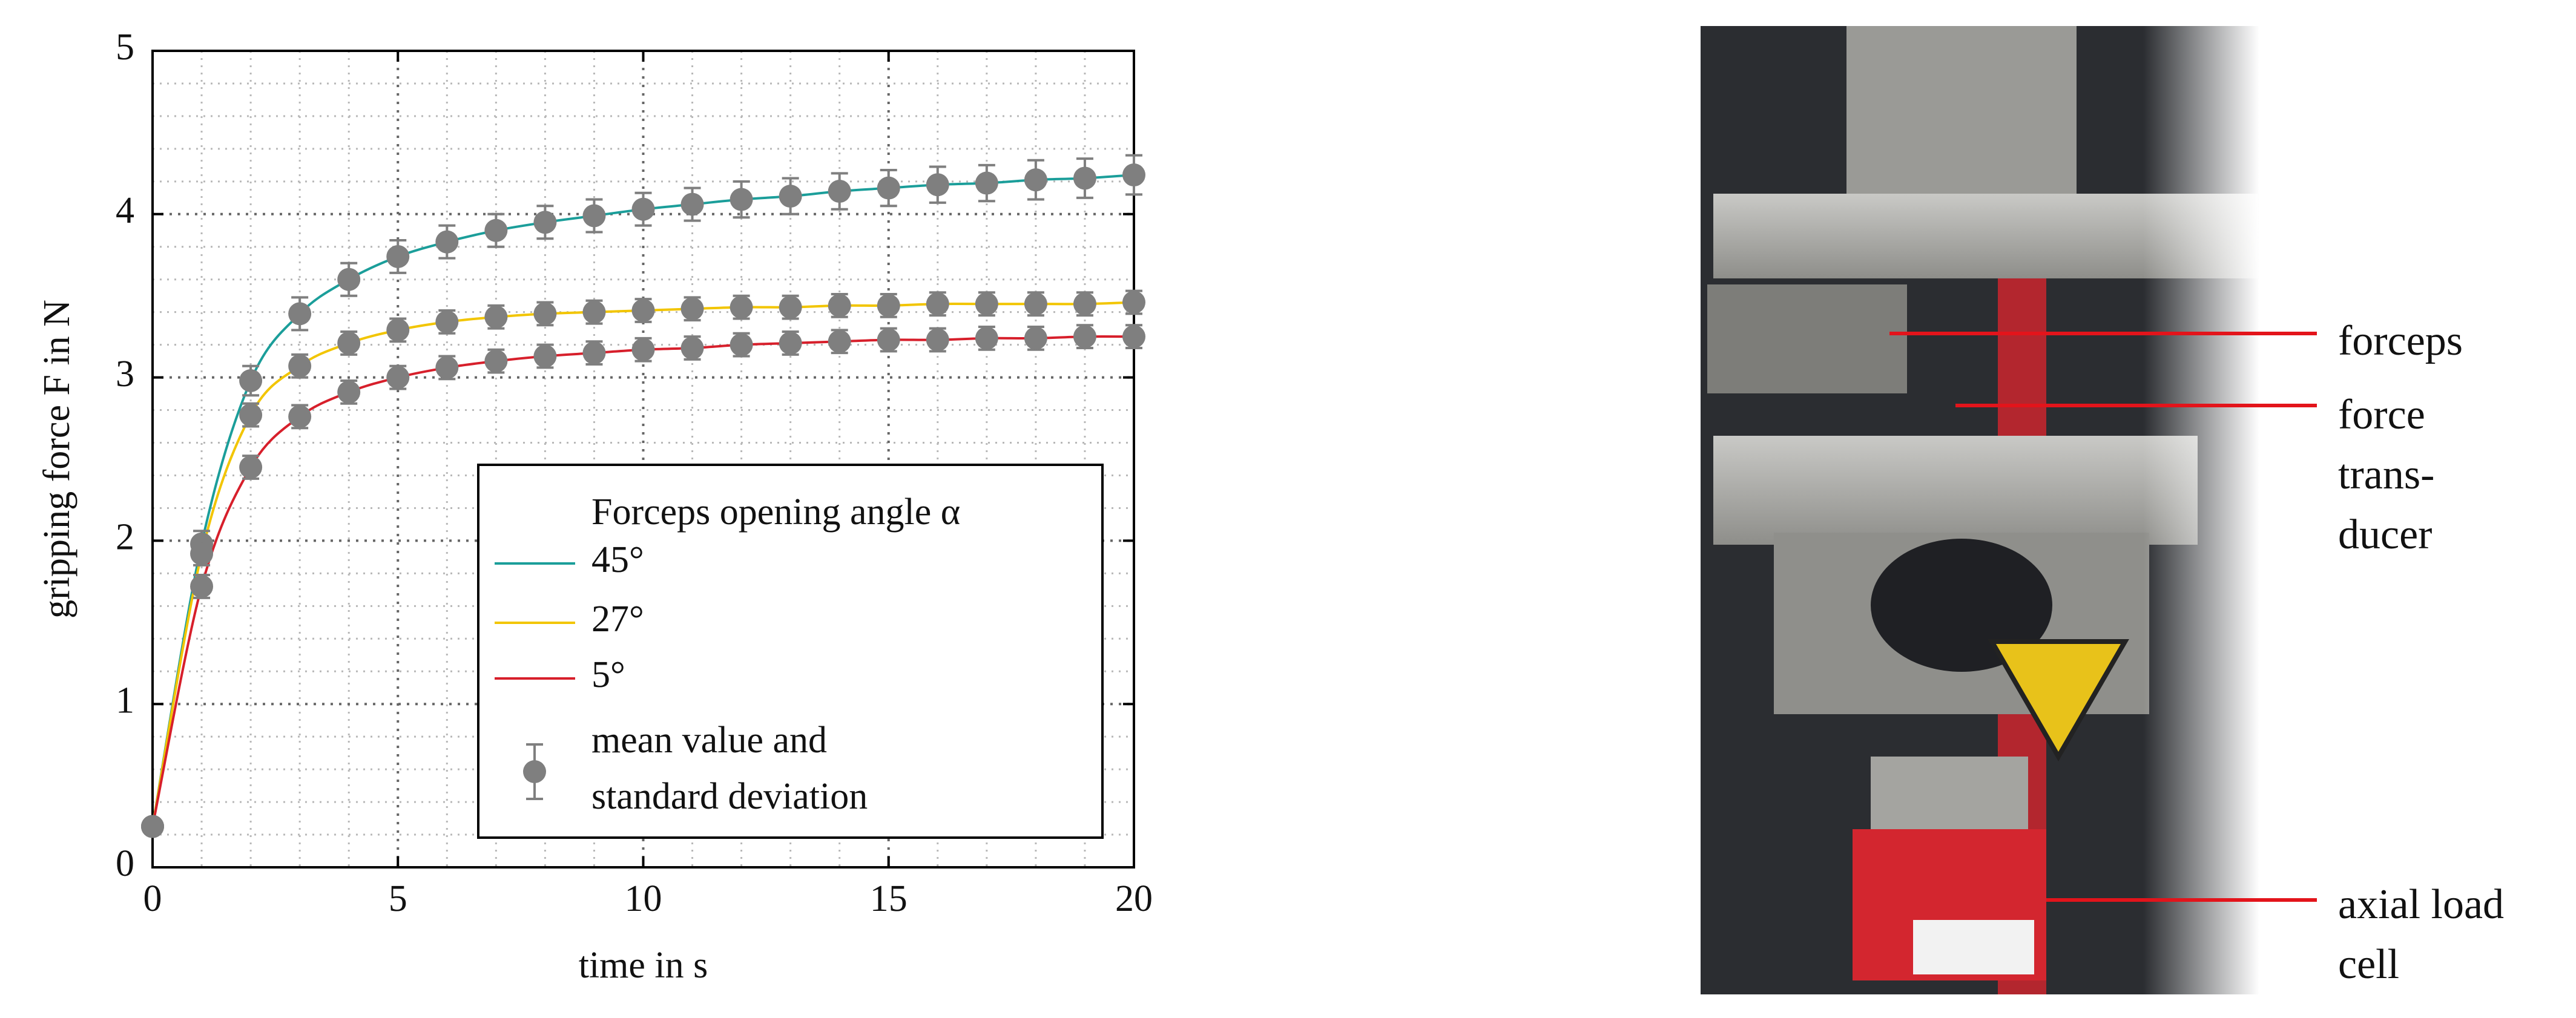  I want to click on legend-title: Forceps opening angle α, so click(775, 512).